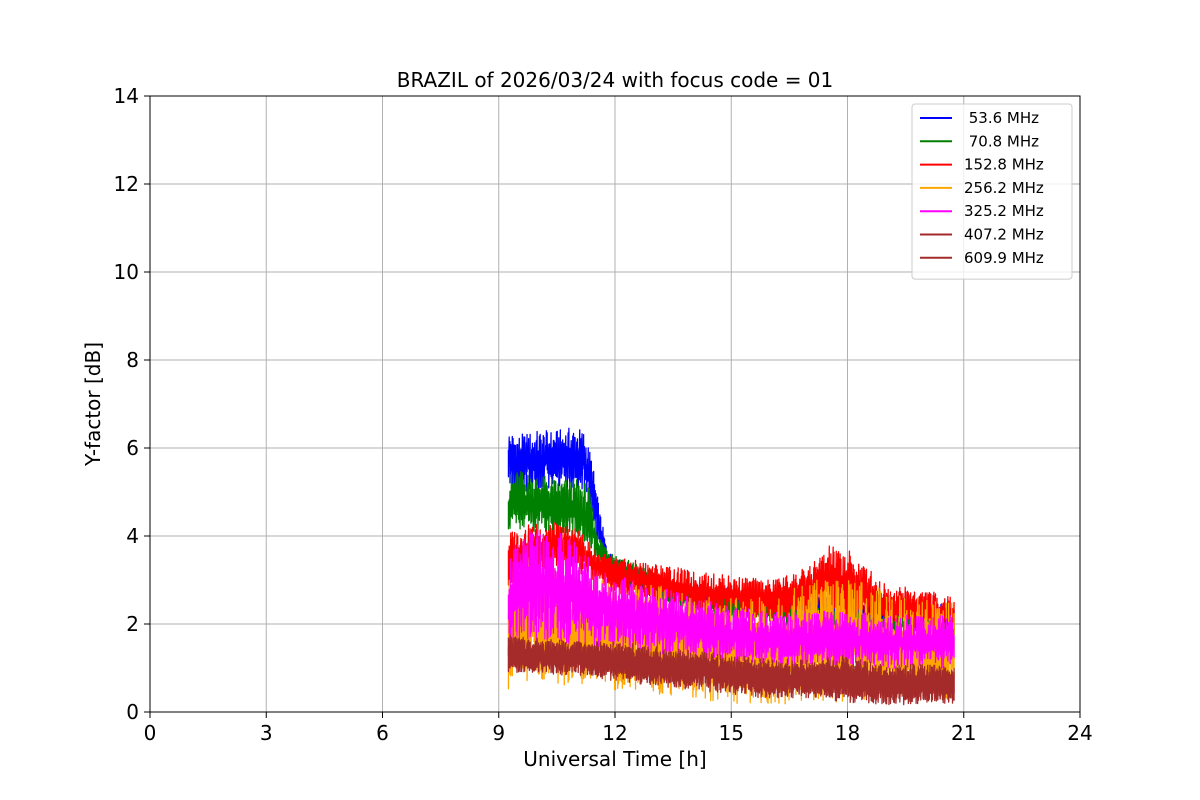 This screenshot has height=800, width=1200. I want to click on x-axis-label: Universal Time [h], so click(614, 759).